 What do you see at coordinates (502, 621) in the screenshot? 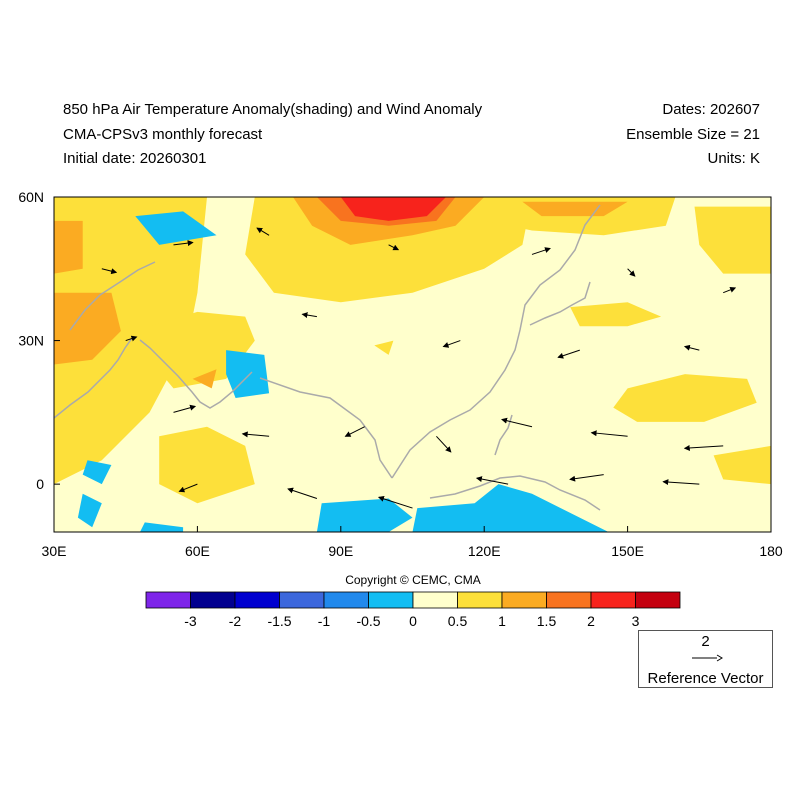
I see `colorbar-label: 1` at bounding box center [502, 621].